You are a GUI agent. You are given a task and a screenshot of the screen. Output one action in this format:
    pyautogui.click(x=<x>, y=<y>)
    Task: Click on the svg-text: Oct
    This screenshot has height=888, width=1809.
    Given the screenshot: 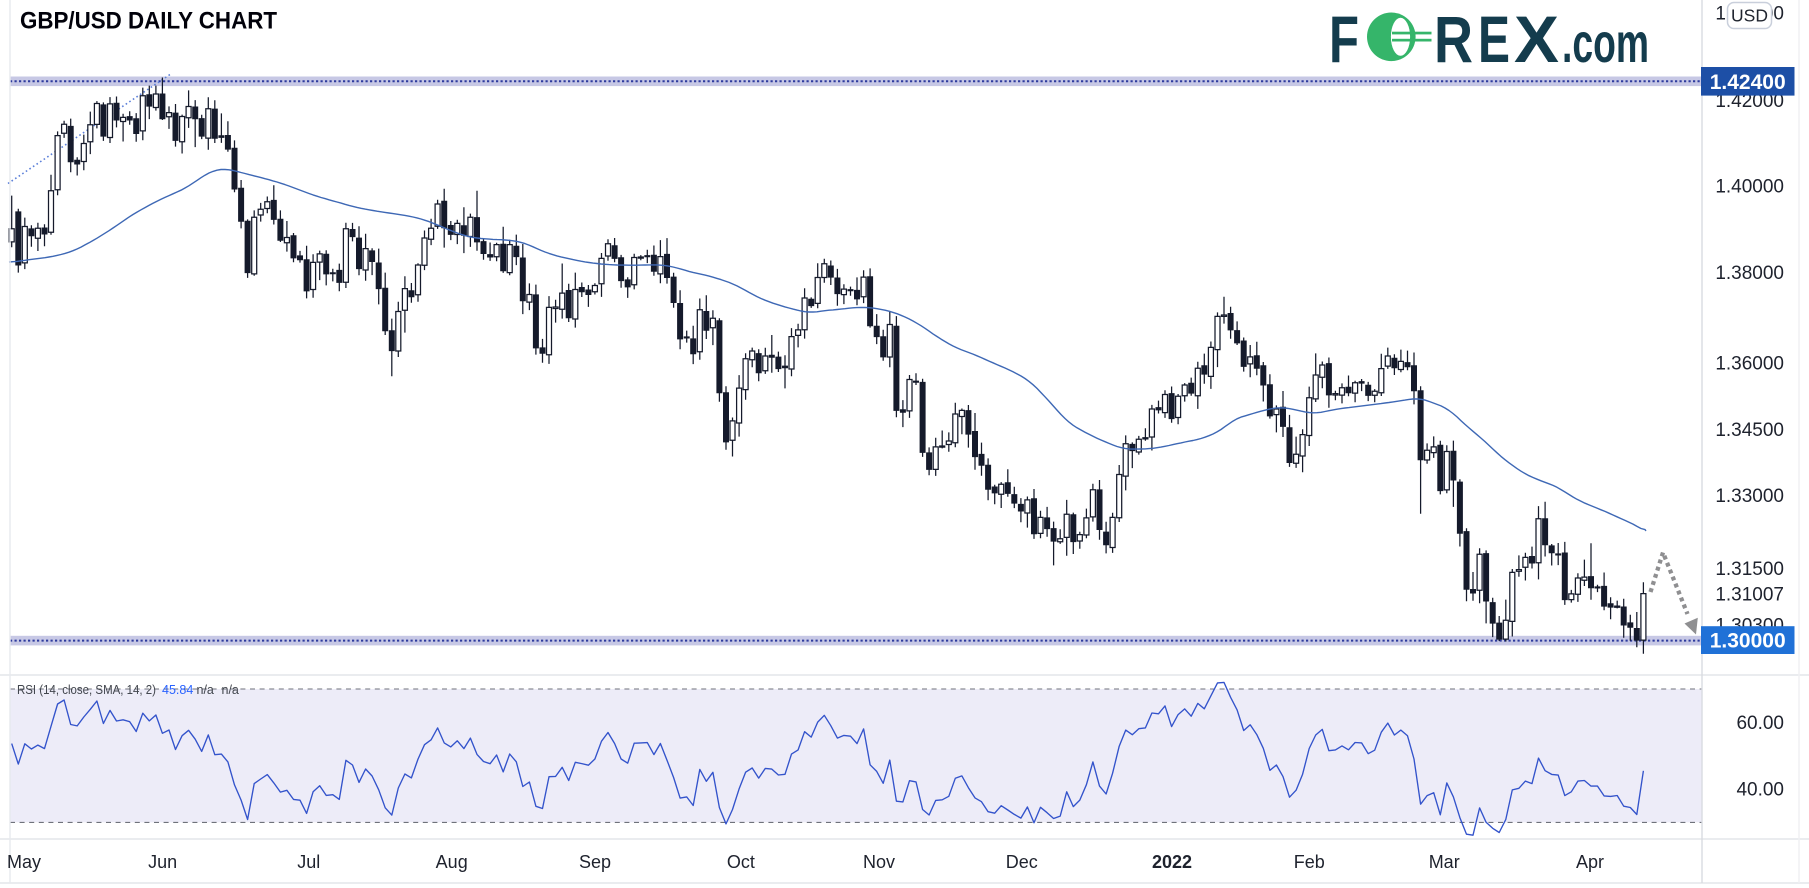 What is the action you would take?
    pyautogui.click(x=741, y=862)
    